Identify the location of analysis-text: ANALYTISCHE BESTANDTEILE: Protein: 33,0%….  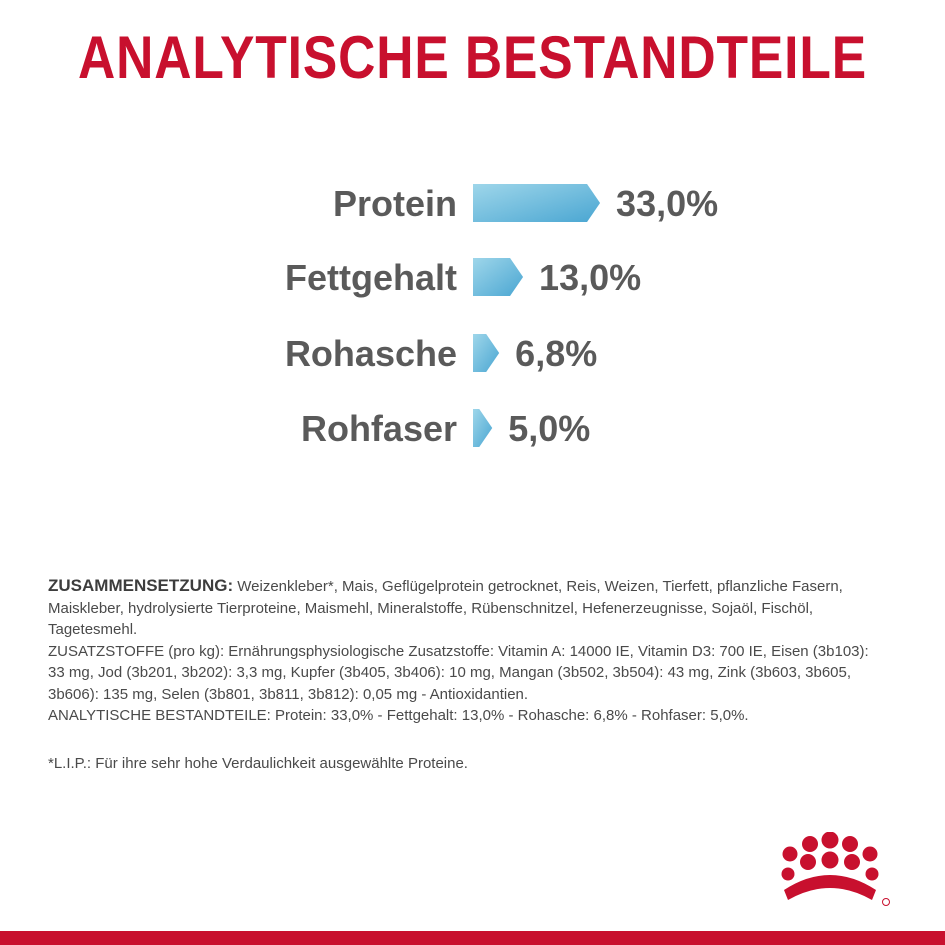
(398, 715).